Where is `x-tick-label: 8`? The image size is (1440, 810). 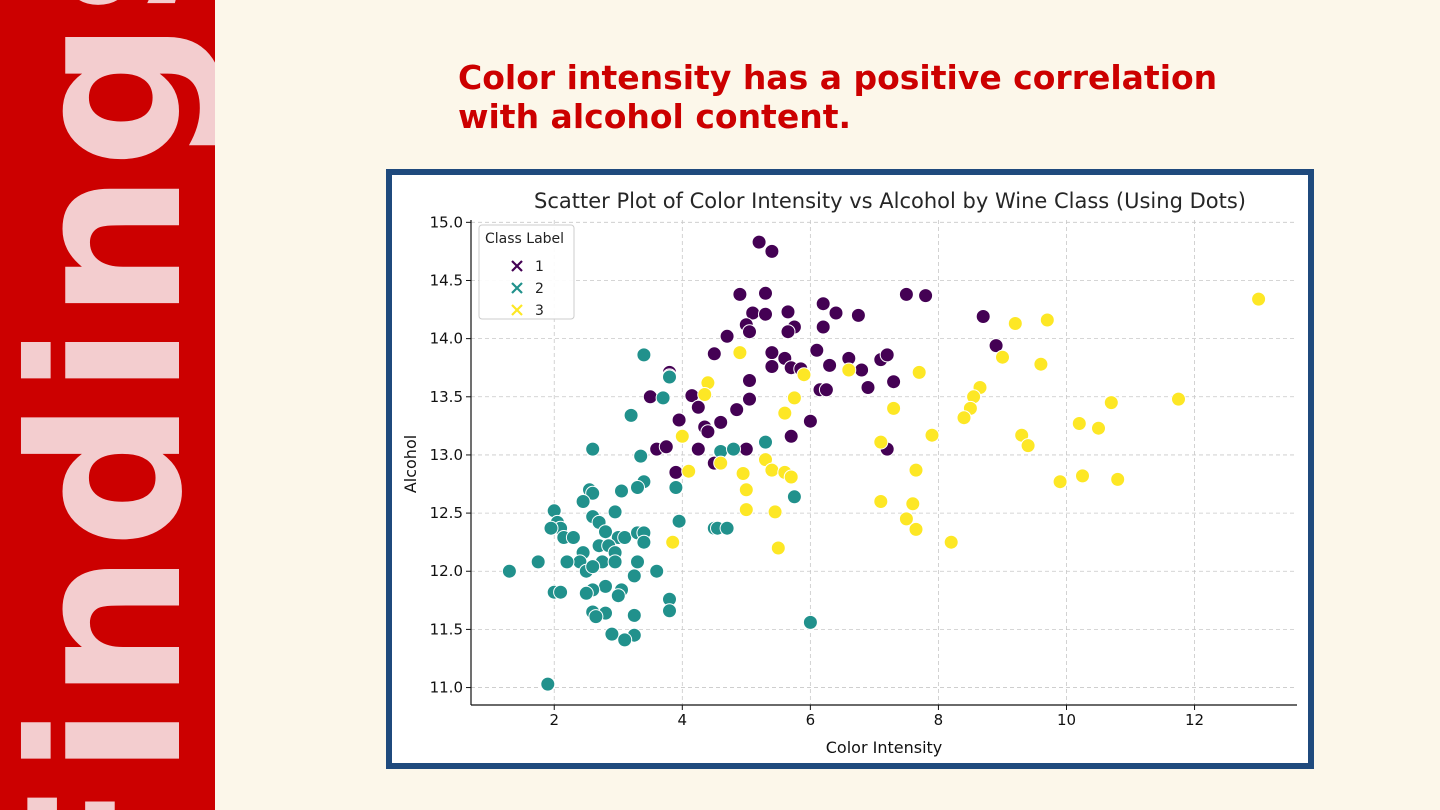
x-tick-label: 8 is located at coordinates (939, 720).